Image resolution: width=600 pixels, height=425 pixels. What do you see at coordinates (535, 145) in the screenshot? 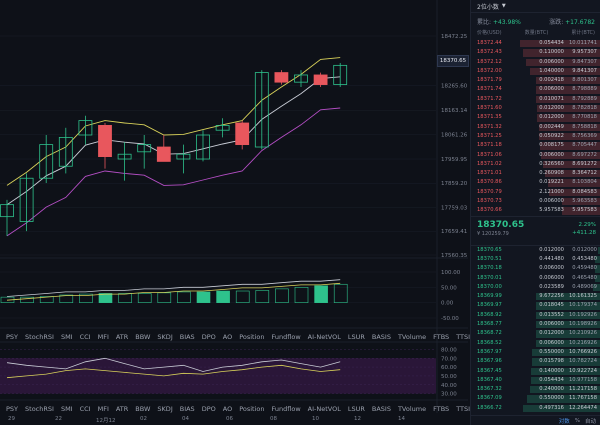
I see `ask-row: 18371.18 0.008175 8.705447` at bounding box center [535, 145].